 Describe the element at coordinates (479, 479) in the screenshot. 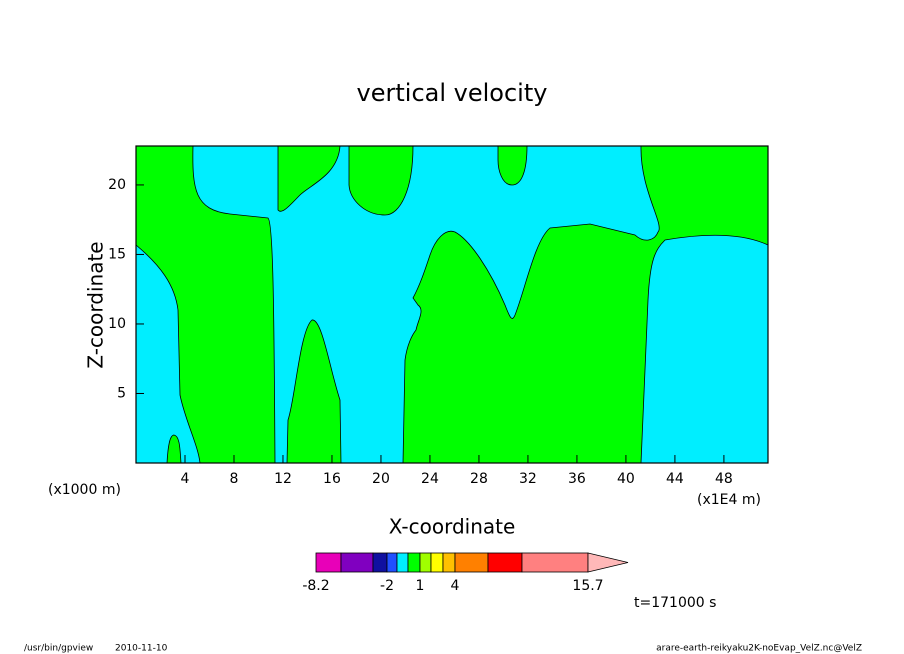

I see `x-tick-label: 28` at that location.